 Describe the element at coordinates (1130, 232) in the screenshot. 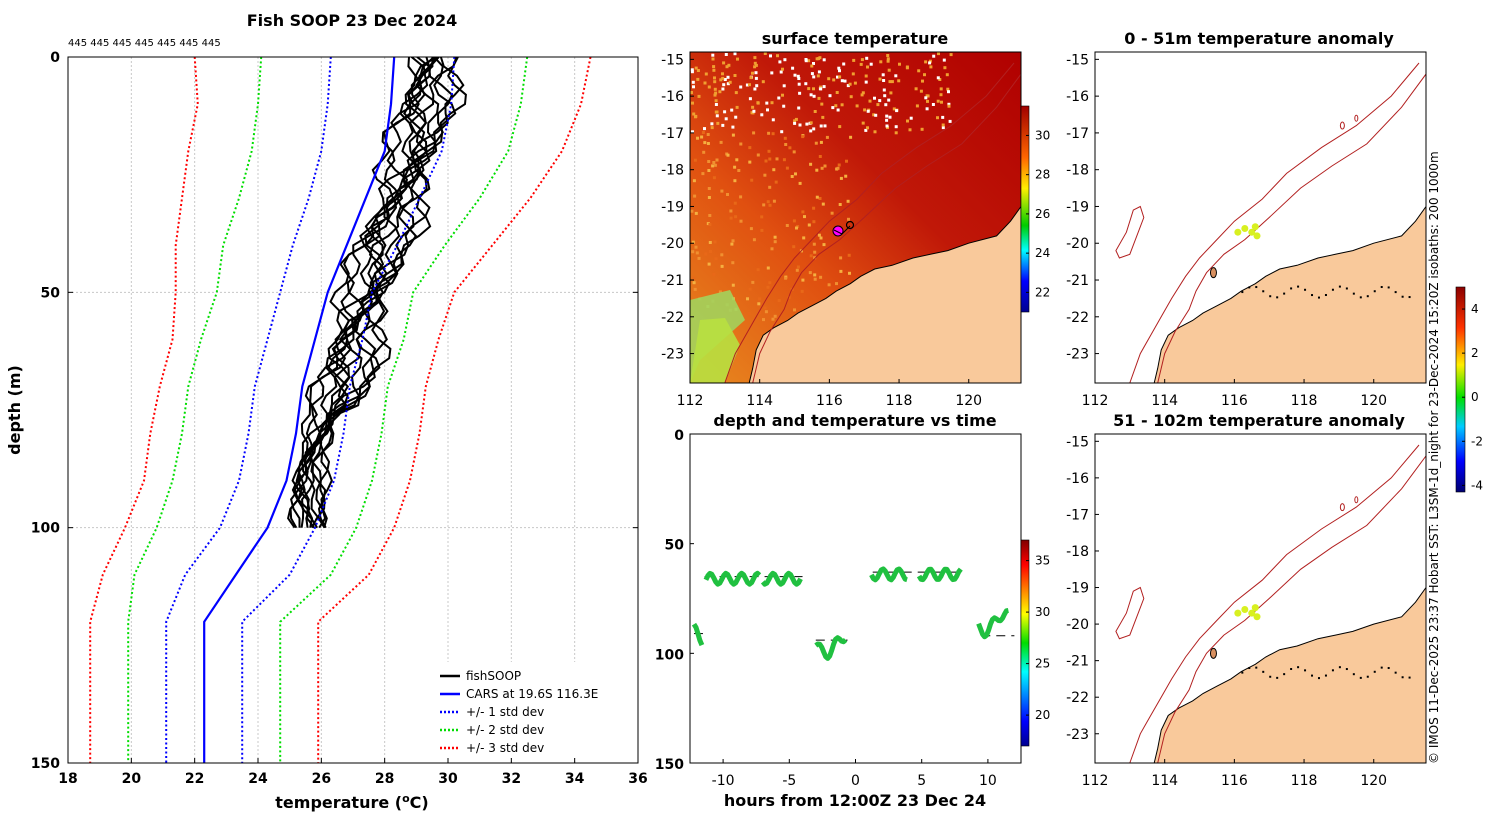

I see `anomaly-upper-island-isobath` at that location.